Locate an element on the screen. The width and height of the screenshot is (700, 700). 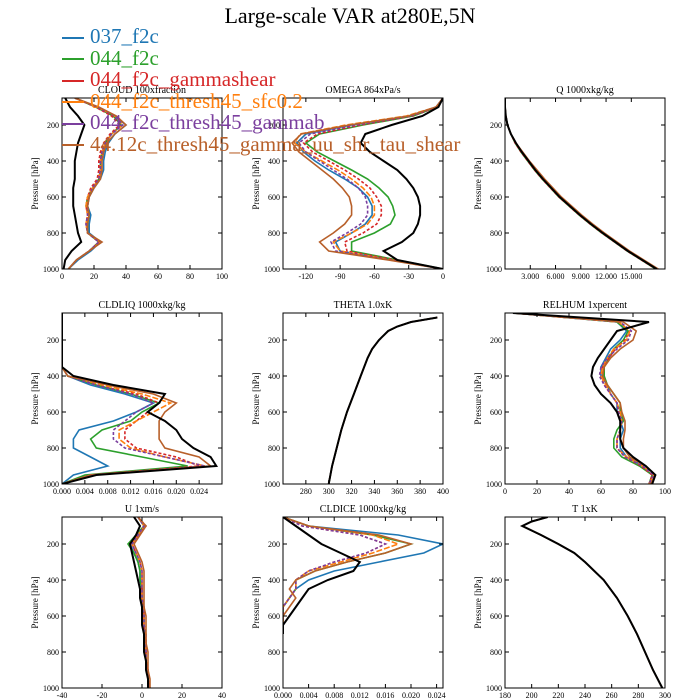
x-tick-label: 12.000 is located at coordinates (606, 276).